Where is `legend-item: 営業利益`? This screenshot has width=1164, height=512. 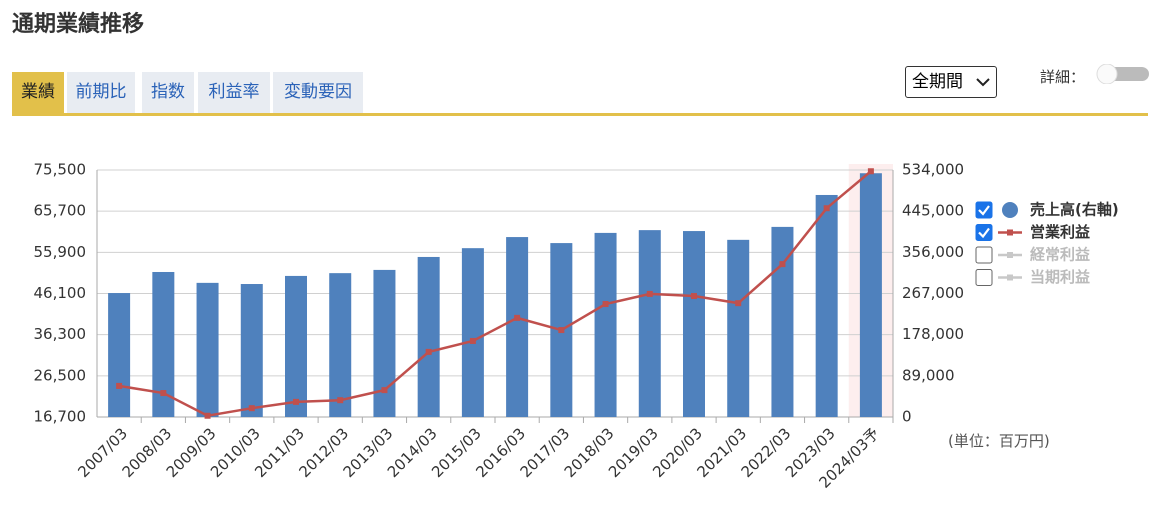 legend-item: 営業利益 is located at coordinates (1032, 232).